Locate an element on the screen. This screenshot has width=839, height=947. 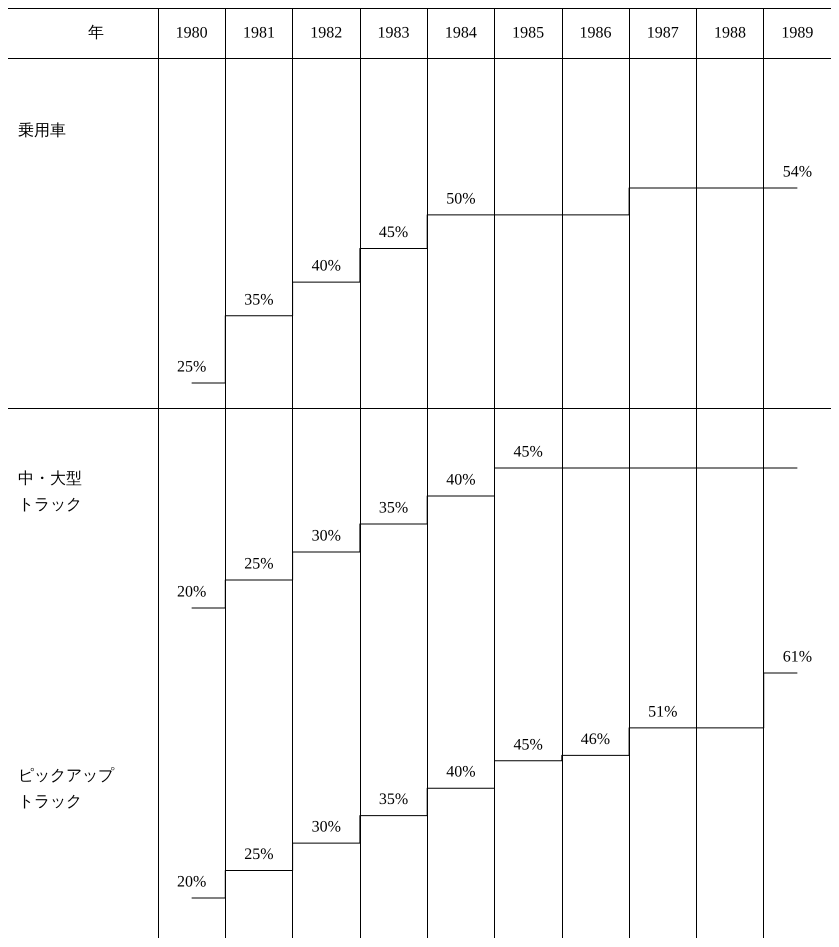
x-tick-label: 1980 is located at coordinates (192, 33).